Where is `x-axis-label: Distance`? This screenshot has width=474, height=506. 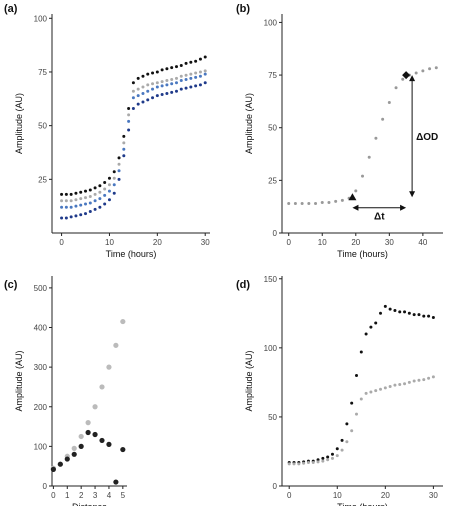
x-axis-label: Distance is located at coordinates (89, 504).